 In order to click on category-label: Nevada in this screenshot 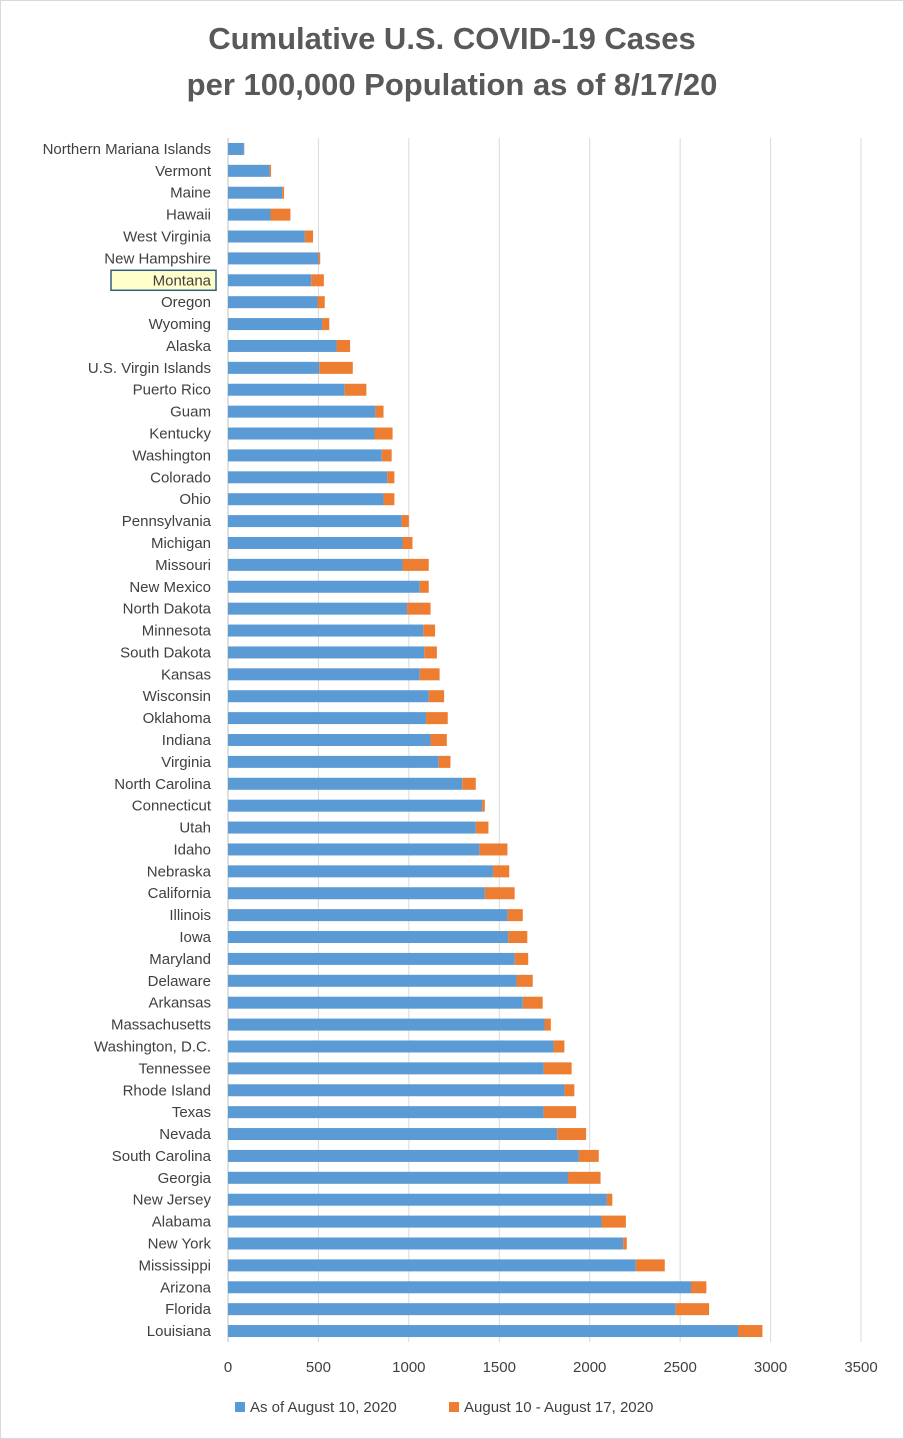, I will do `click(185, 1134)`.